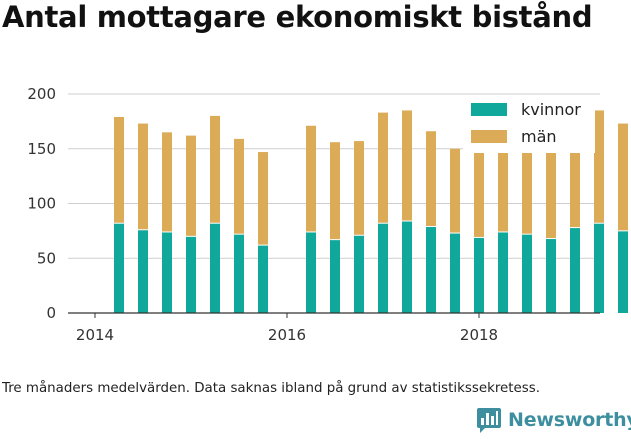 This screenshot has width=631, height=439. What do you see at coordinates (334, 328) in the screenshot?
I see `axes: 201420162018202020222024` at bounding box center [334, 328].